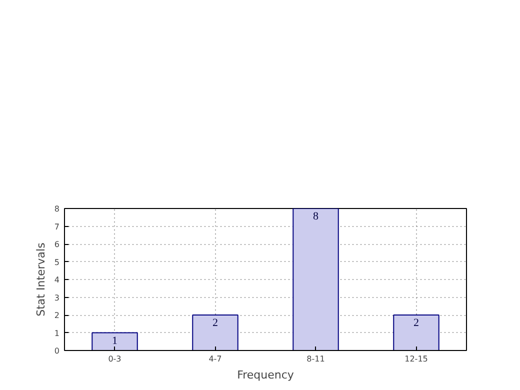  Describe the element at coordinates (416, 359) in the screenshot. I see `x-tick-label: 12-15` at that location.